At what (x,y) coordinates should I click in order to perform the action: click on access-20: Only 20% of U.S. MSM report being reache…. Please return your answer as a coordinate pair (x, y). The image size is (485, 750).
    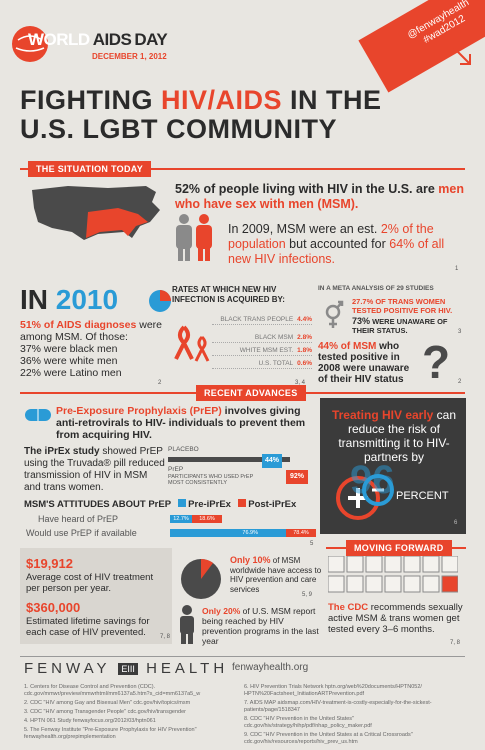
    Looking at the image, I should click on (260, 626).